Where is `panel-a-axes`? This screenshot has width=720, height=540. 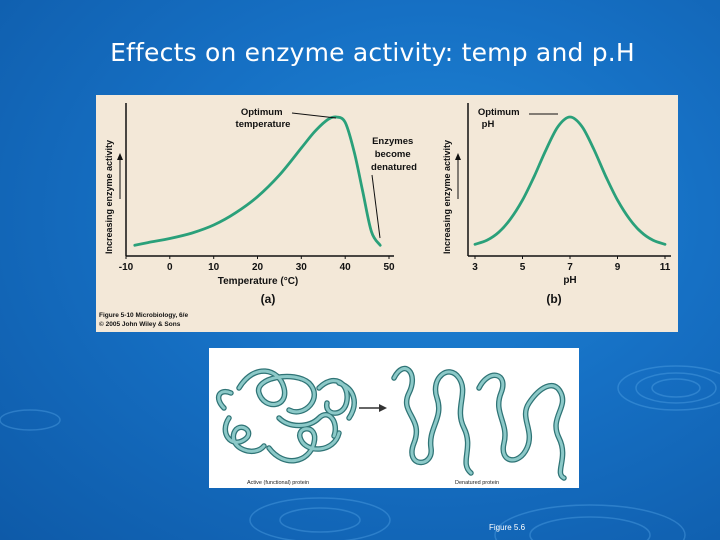
panel-a-axes is located at coordinates (259, 180).